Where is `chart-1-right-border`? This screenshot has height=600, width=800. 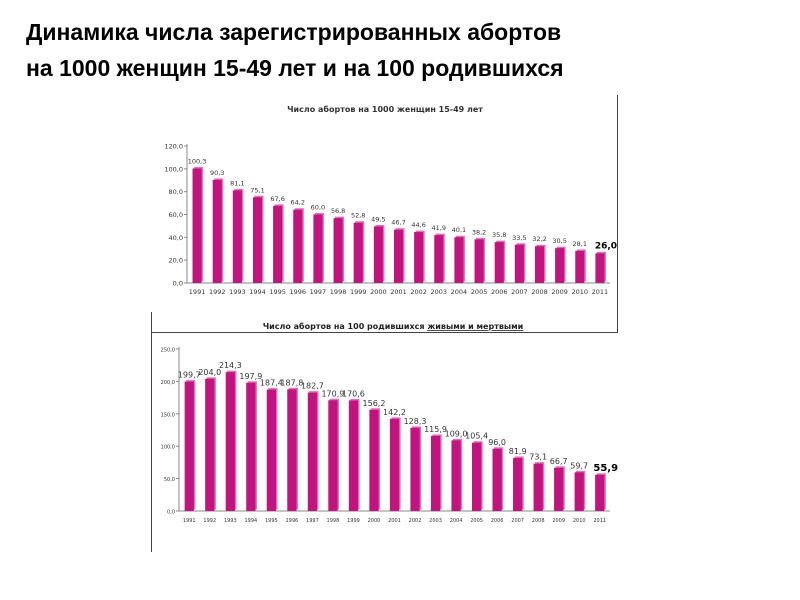
chart-1-right-border is located at coordinates (617, 214).